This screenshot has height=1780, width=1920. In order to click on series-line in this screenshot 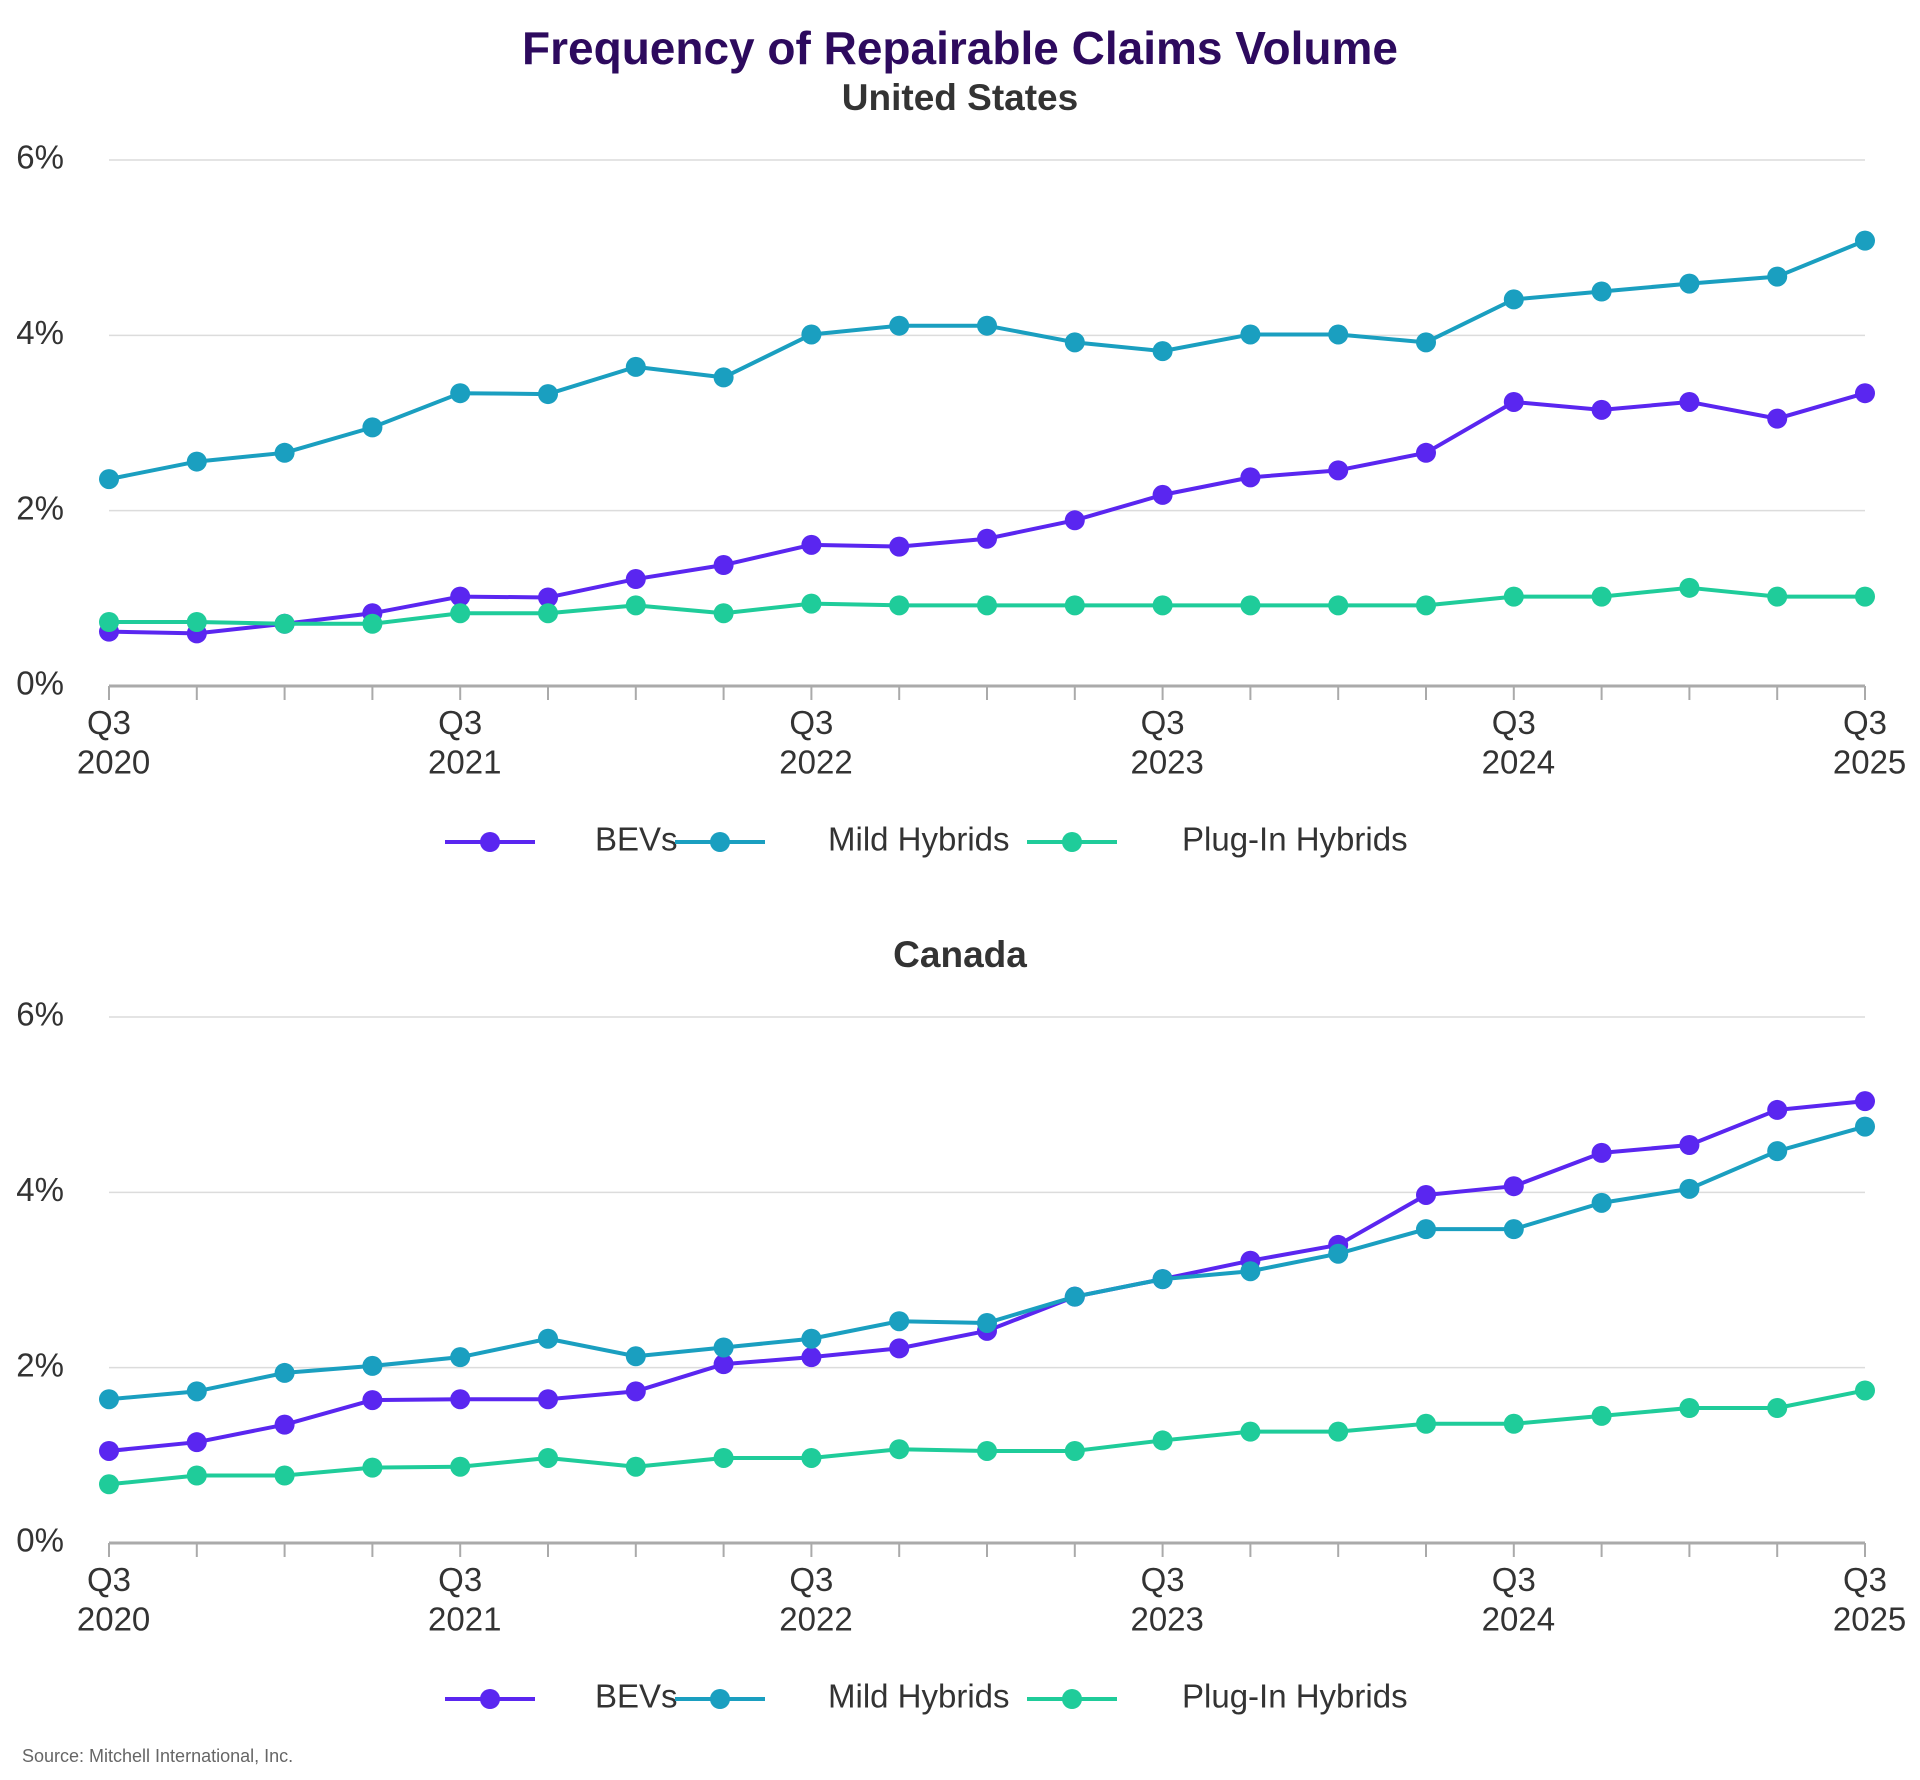, I will do `click(987, 360)`.